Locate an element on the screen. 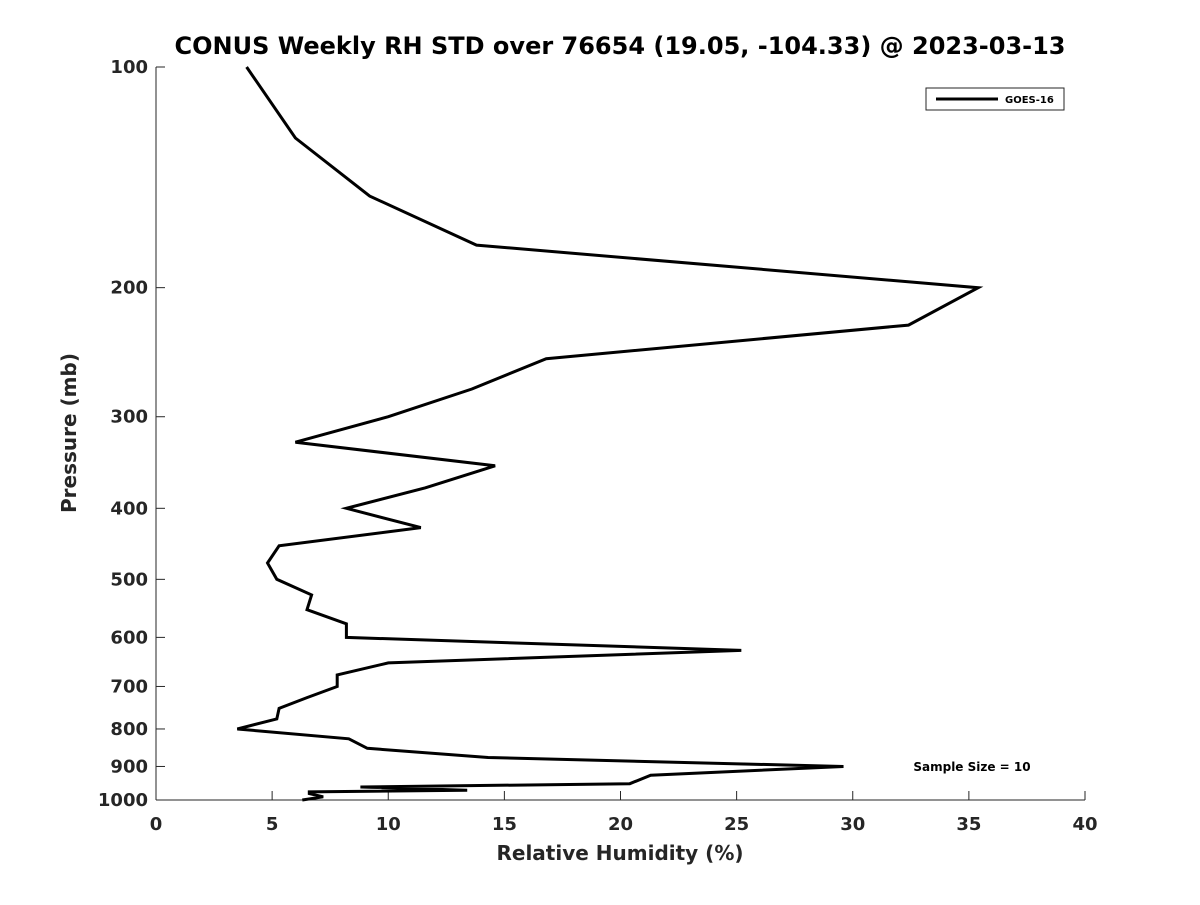  x-tick-label: 10 is located at coordinates (388, 824).